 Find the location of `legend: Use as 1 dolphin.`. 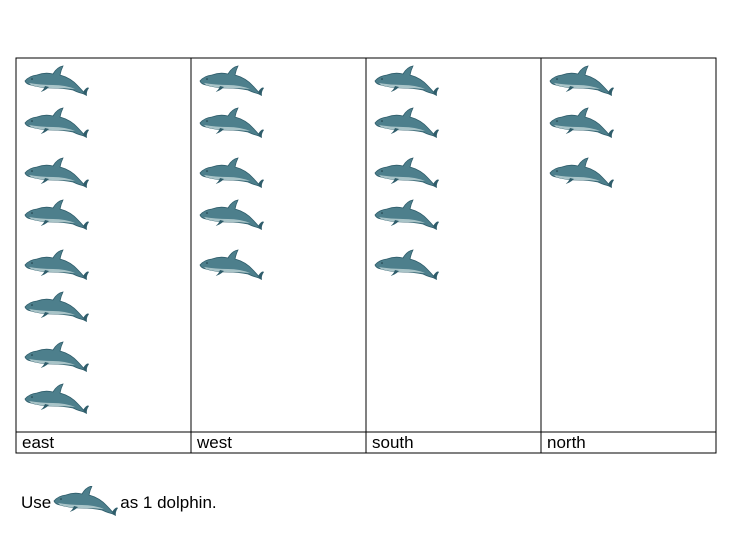

legend: Use as 1 dolphin. is located at coordinates (119, 503).